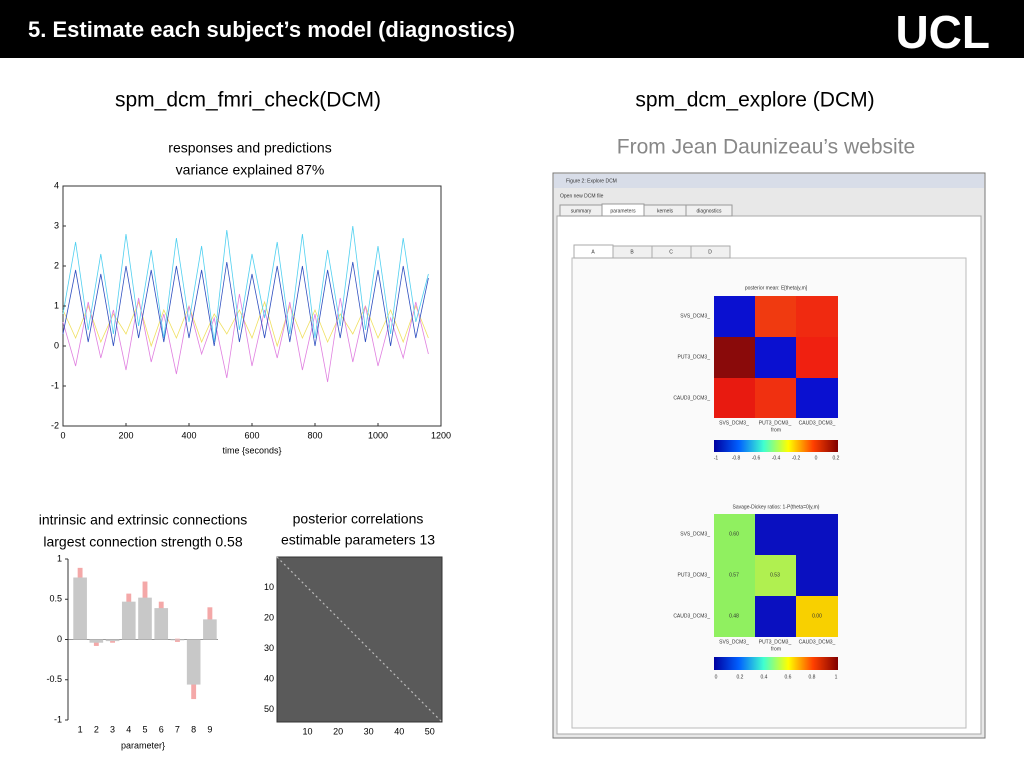  I want to click on subtab, so click(710, 252).